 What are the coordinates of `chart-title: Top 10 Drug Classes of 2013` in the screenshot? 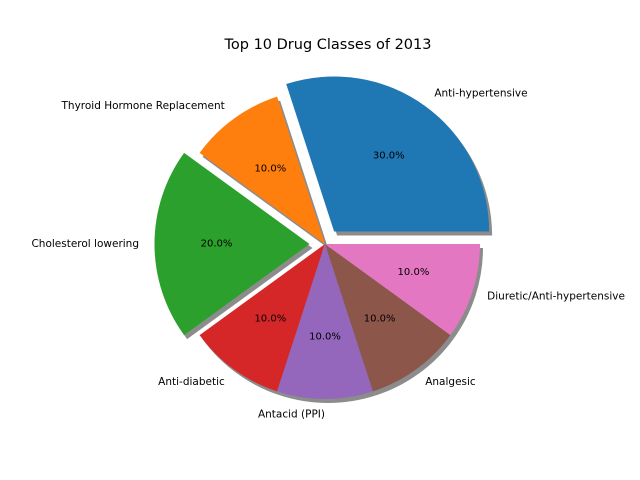 It's located at (328, 45).